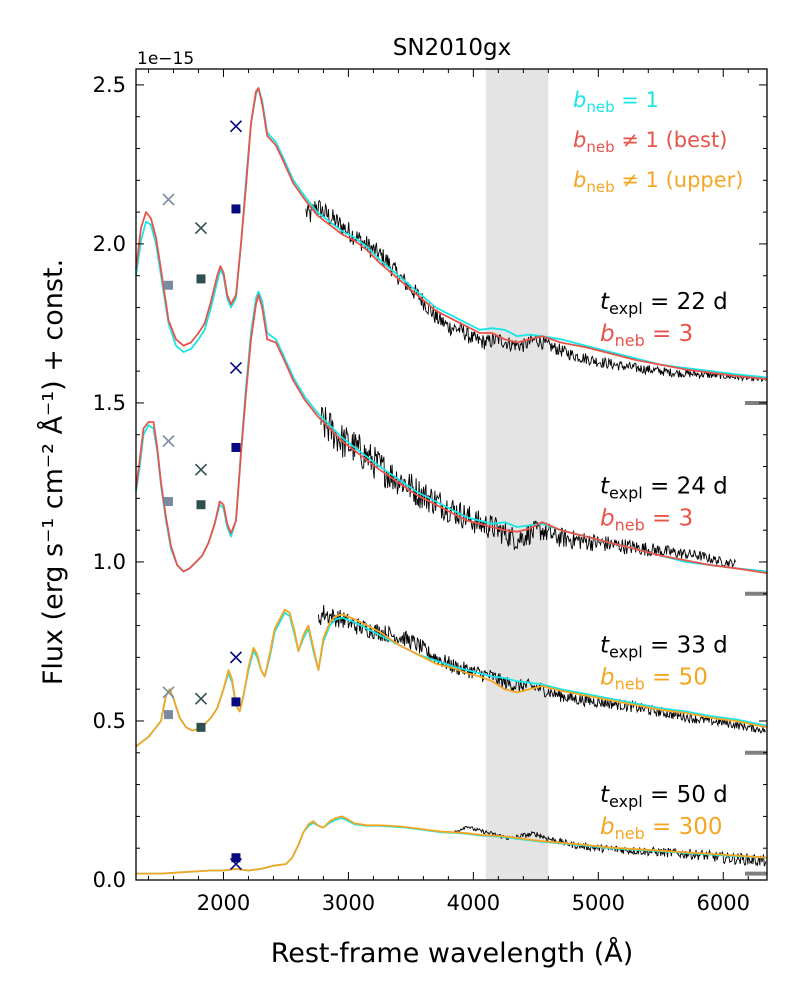  Describe the element at coordinates (646, 335) in the screenshot. I see `epoch-label-b-0: bneb = 3` at that location.